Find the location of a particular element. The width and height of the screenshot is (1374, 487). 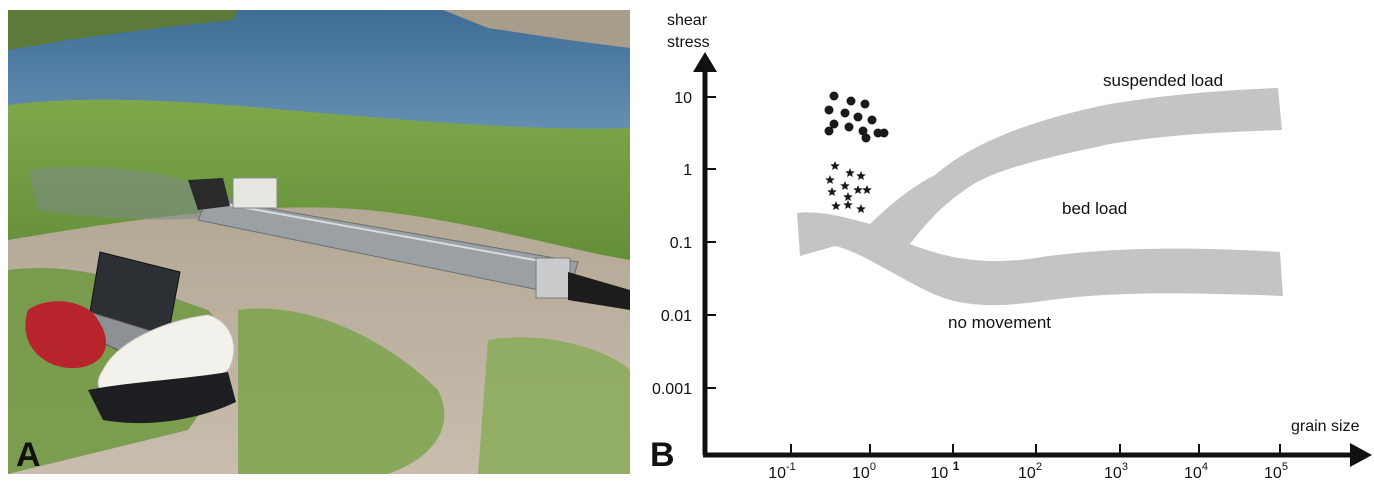

x-tick-label: 10⁰ is located at coordinates (864, 471).